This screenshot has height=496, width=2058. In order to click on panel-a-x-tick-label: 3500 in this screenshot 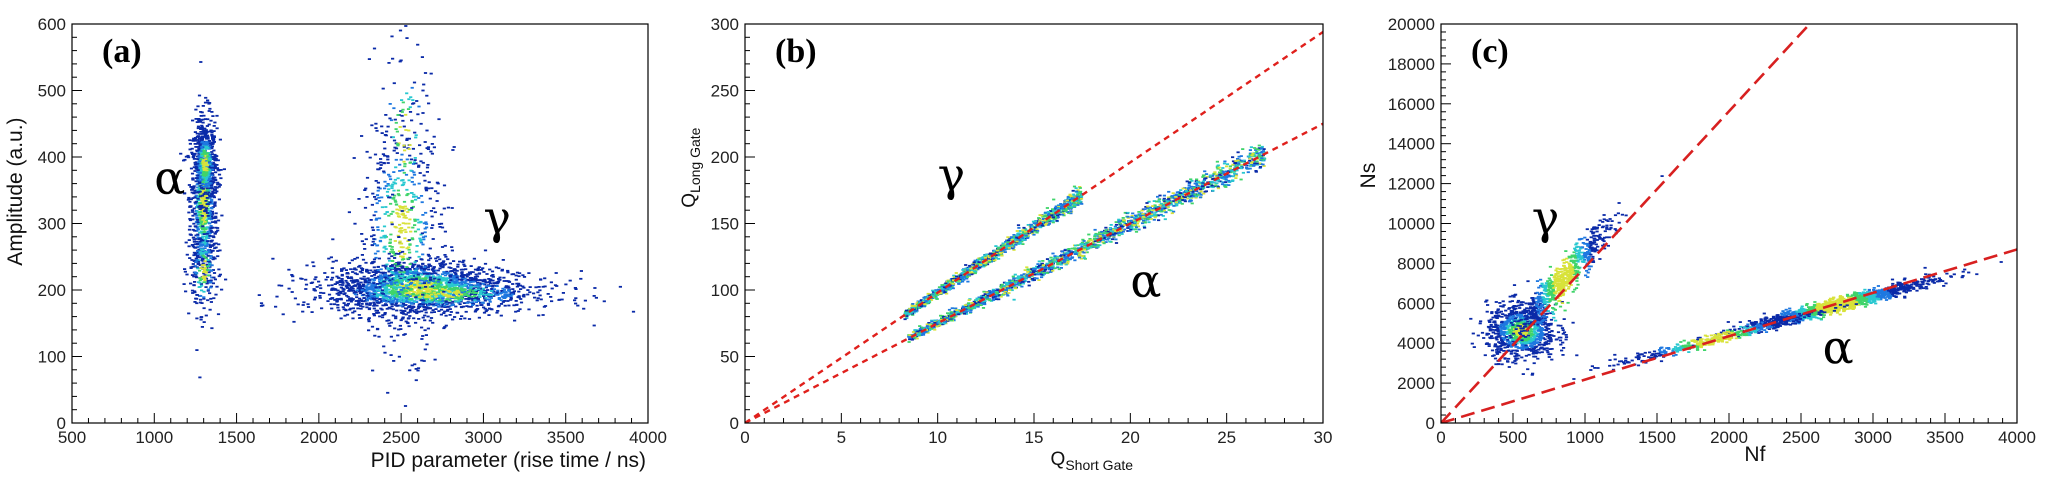, I will do `click(566, 437)`.